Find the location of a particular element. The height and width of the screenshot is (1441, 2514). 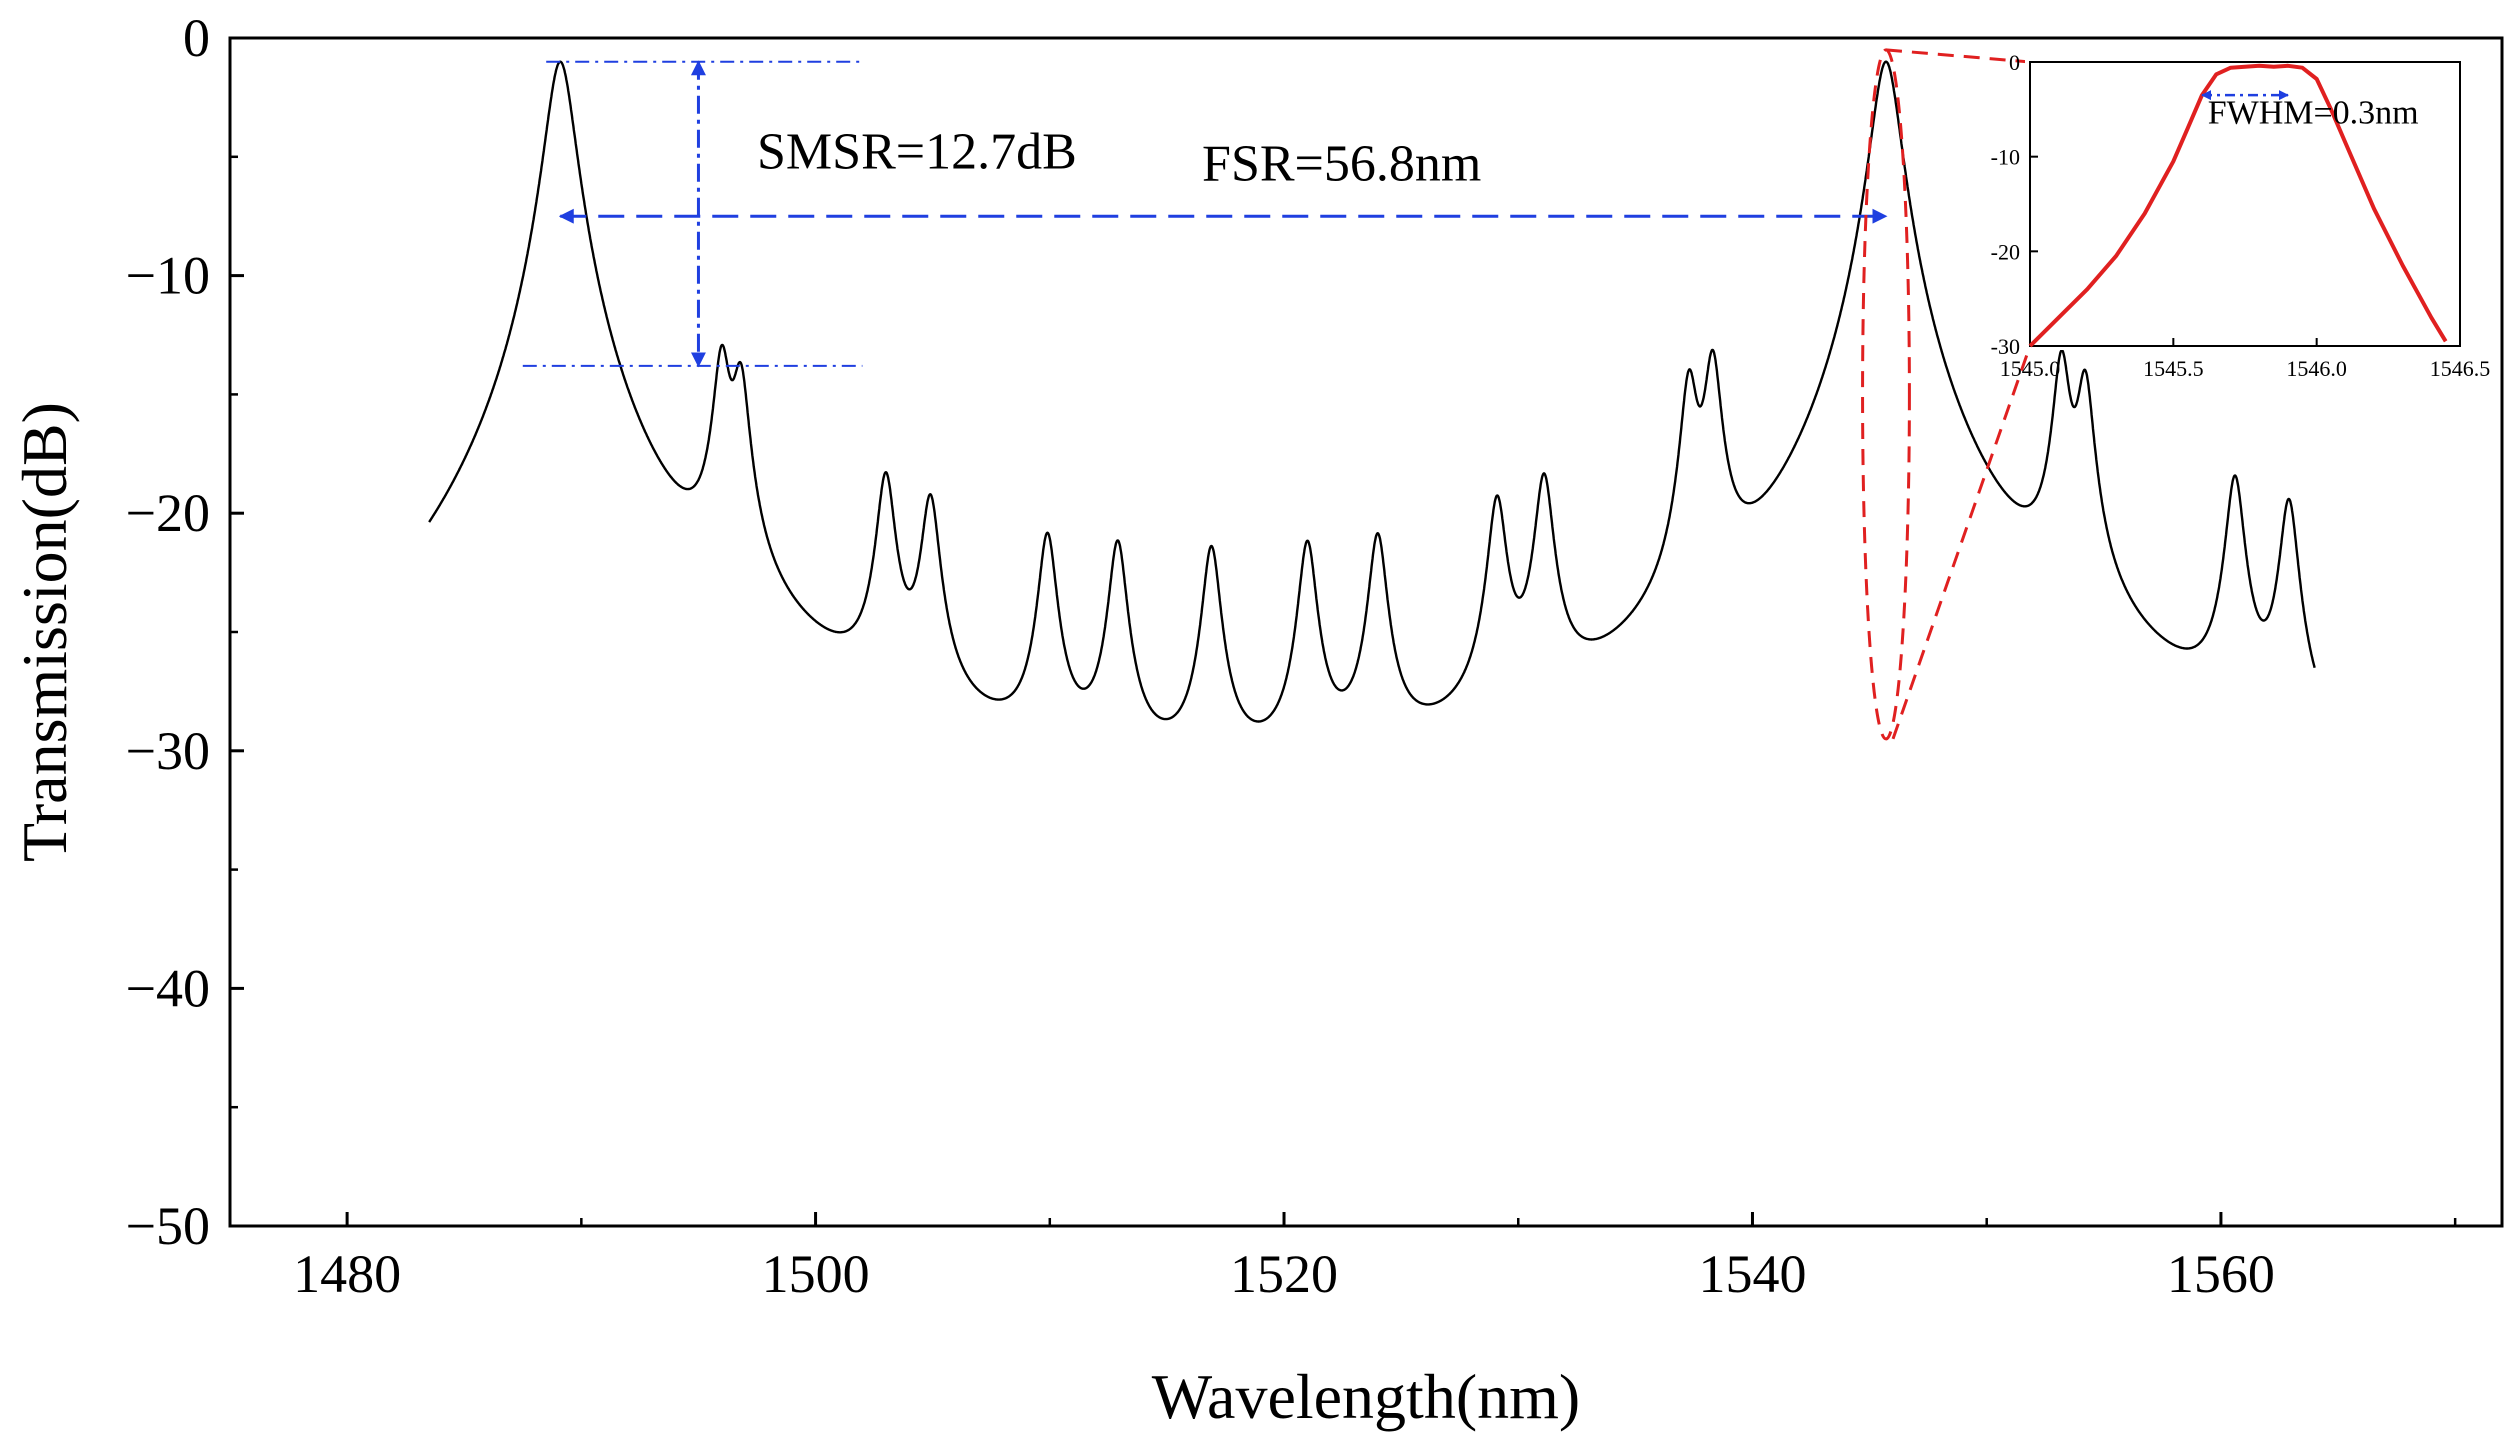

inset-x-ticks: 1545.0 1545.5 1546.0 1546.5 is located at coordinates (2245, 359).